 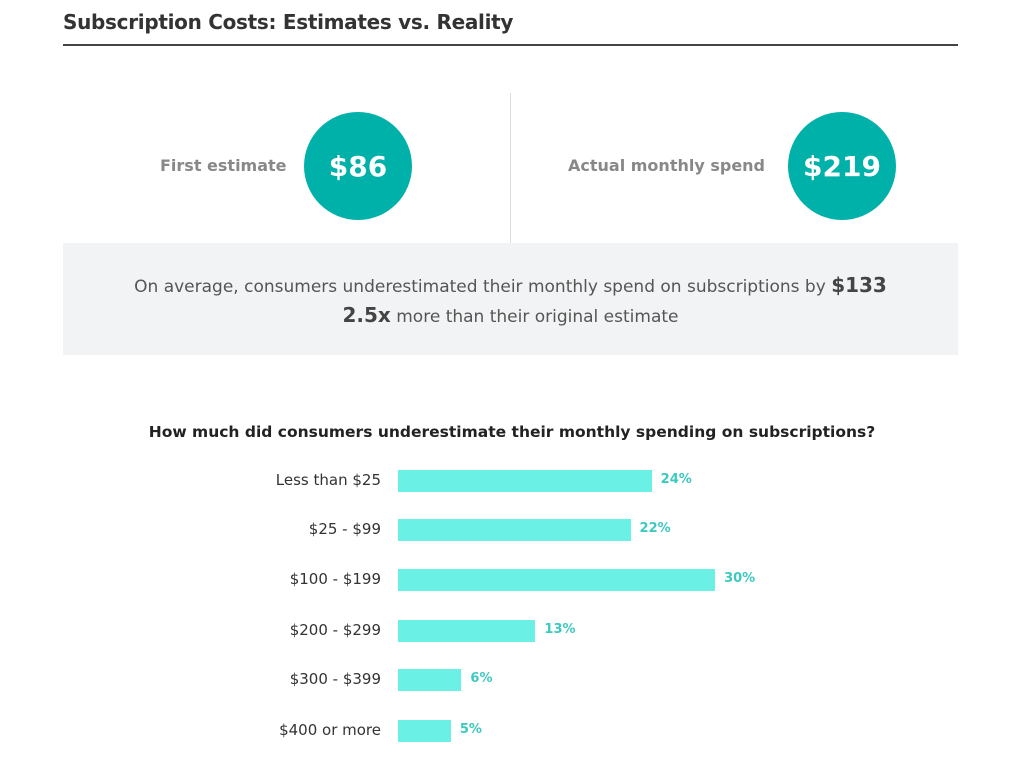 I want to click on value-label: 5%, so click(x=470, y=729).